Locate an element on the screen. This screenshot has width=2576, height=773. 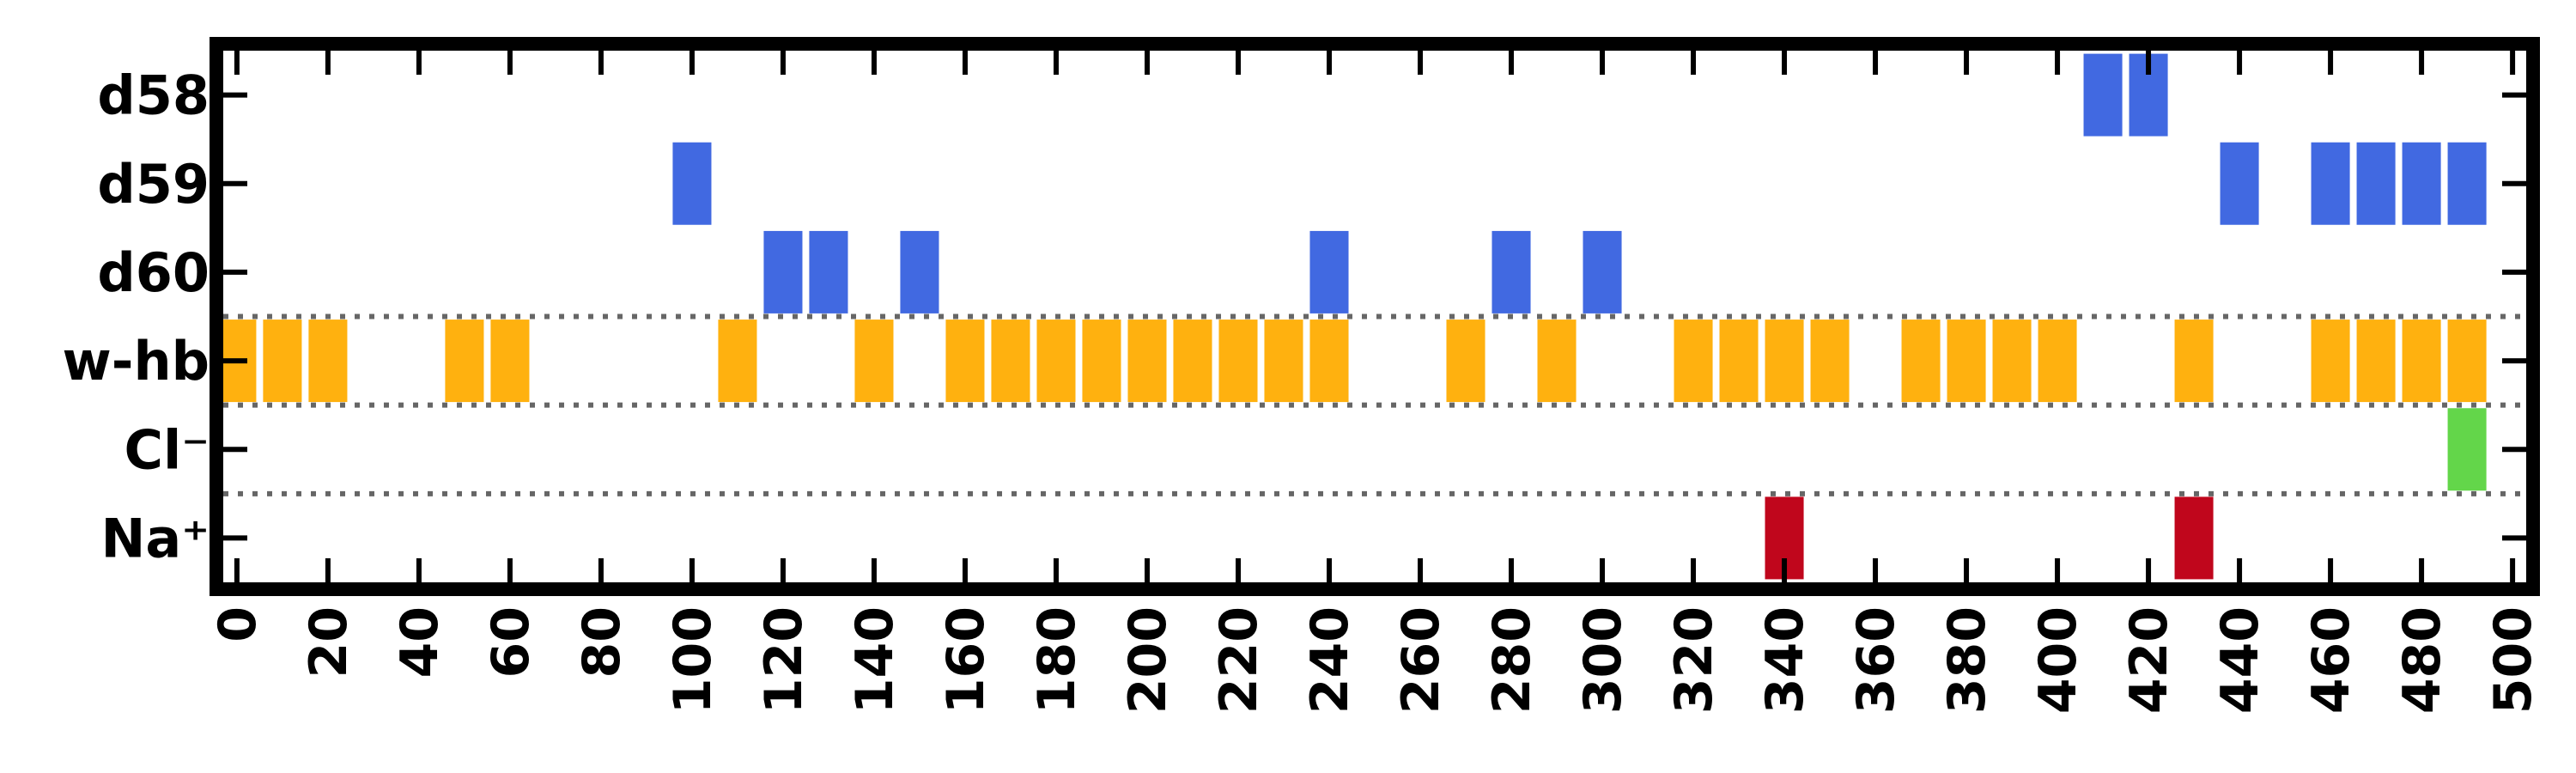
y-tick-label: Cl⁻ is located at coordinates (167, 449).